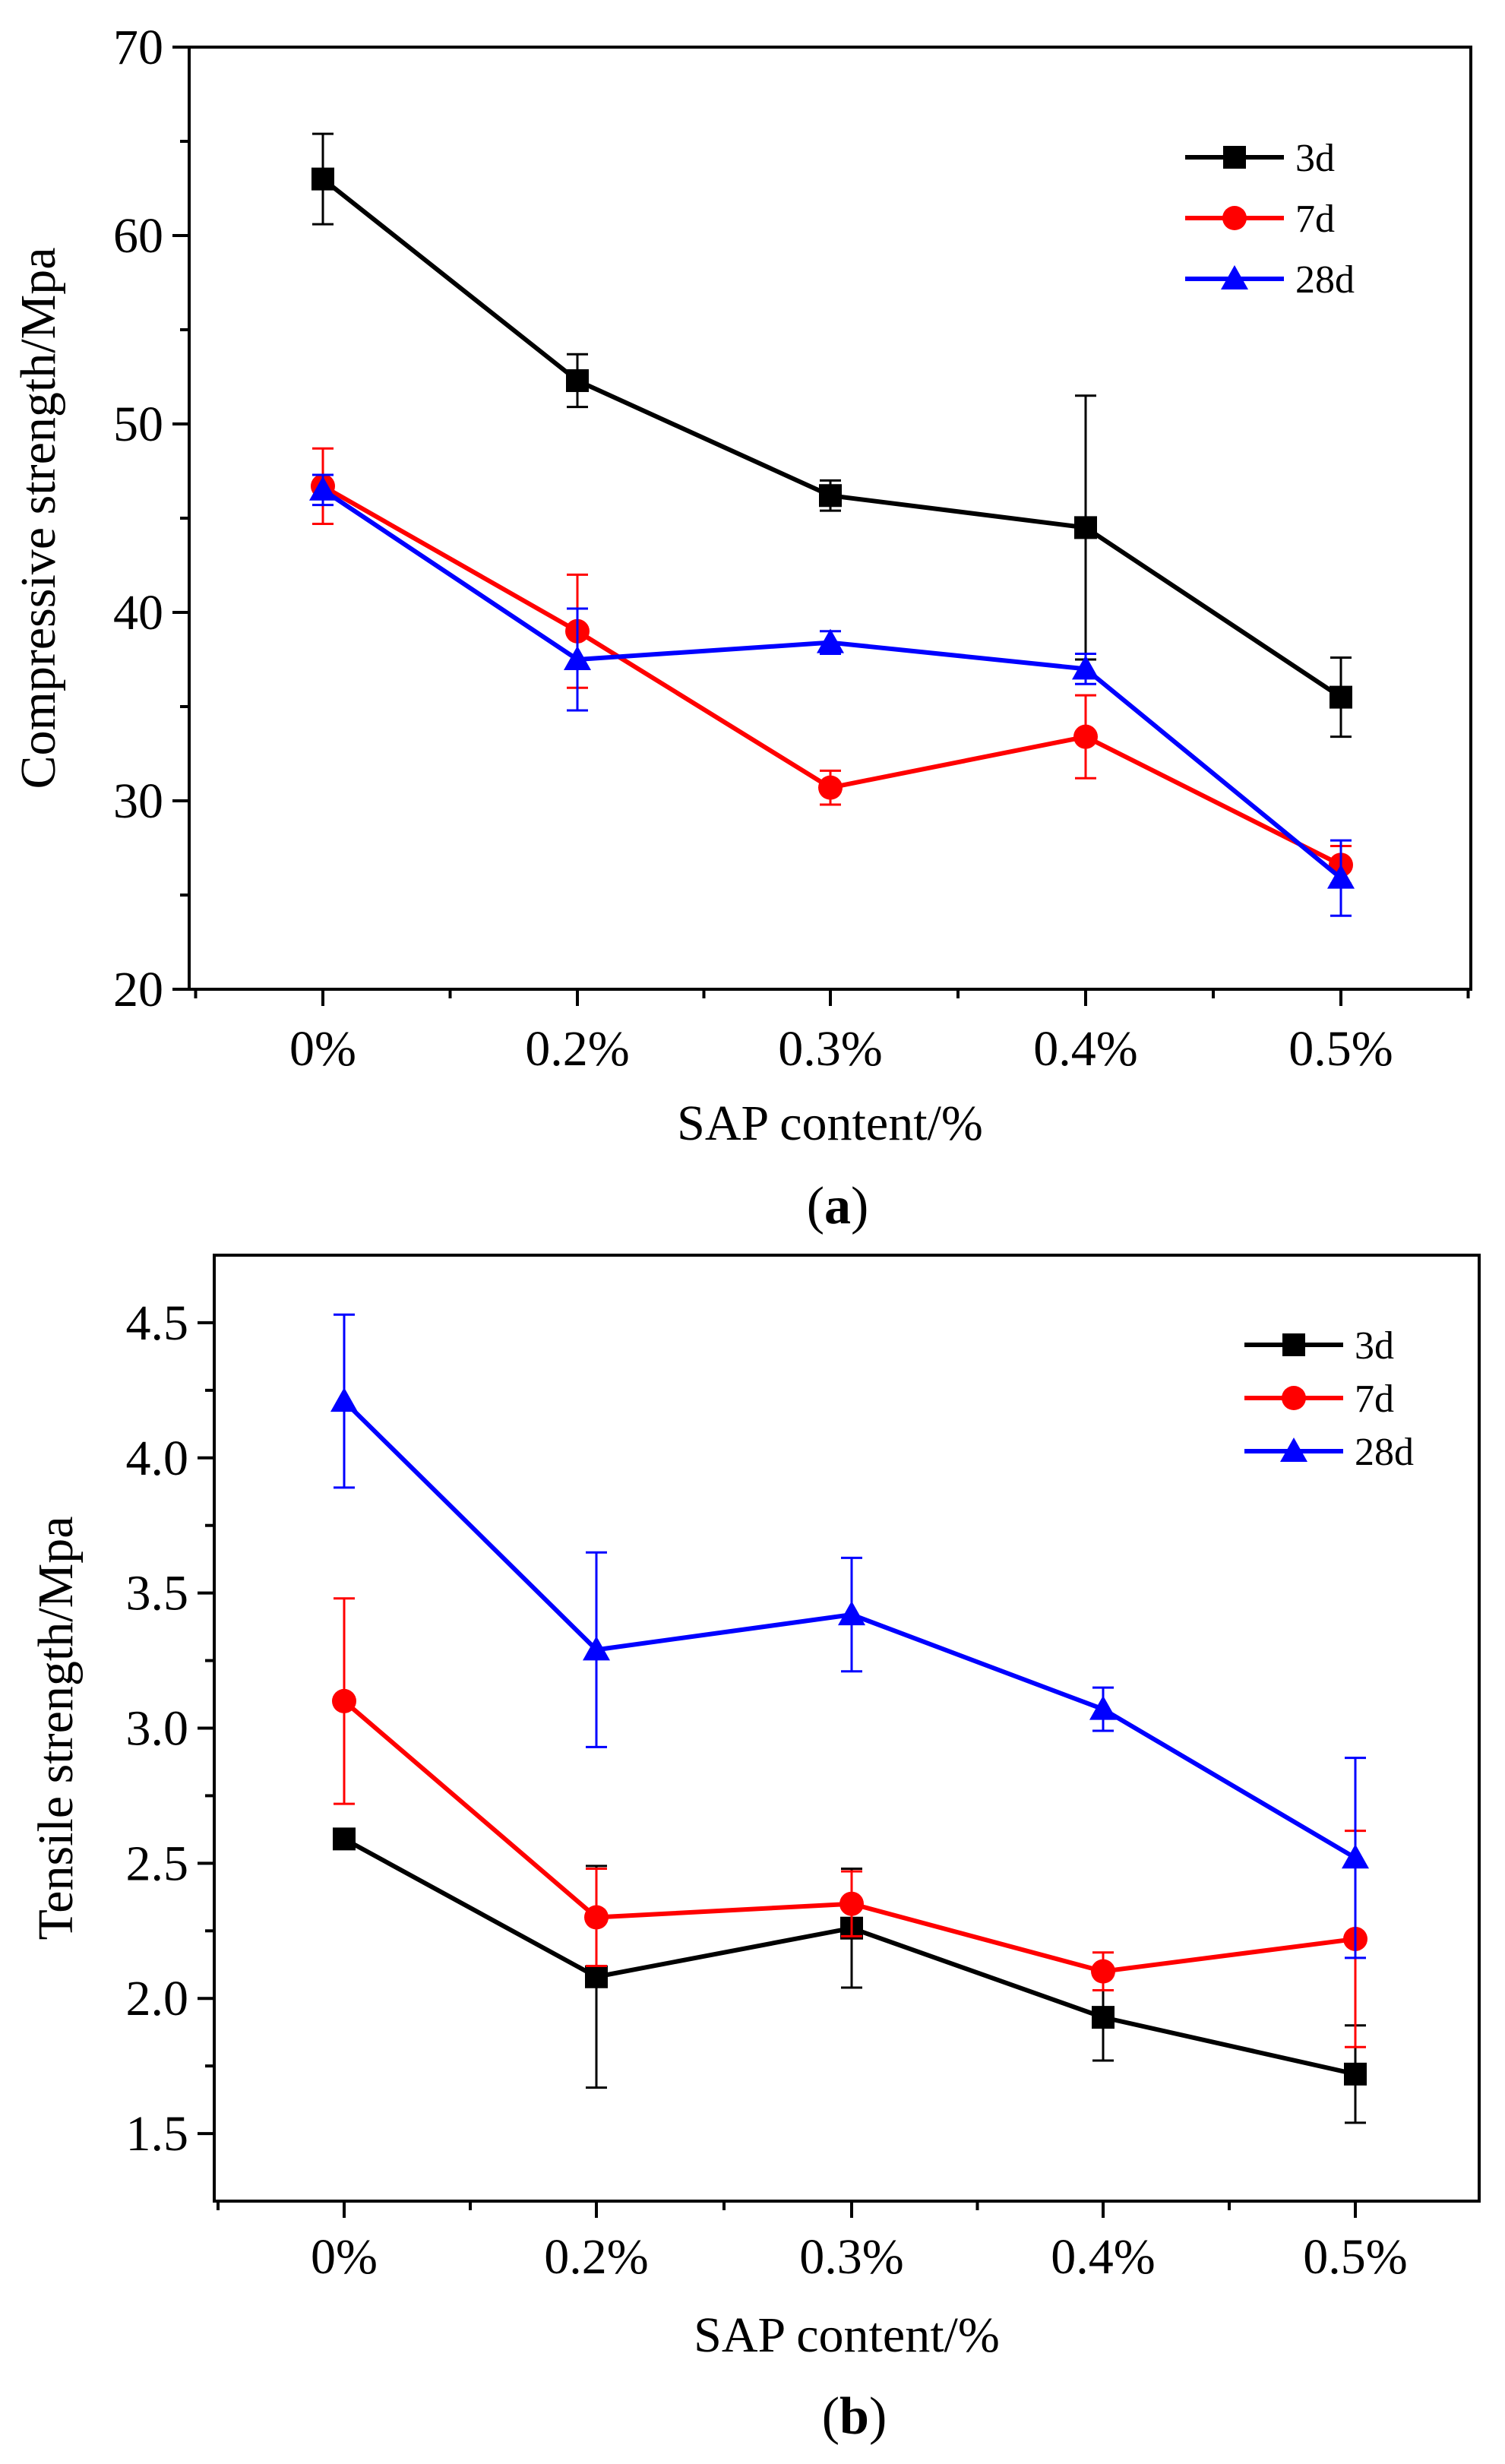 The width and height of the screenshot is (1505, 2464). Describe the element at coordinates (56, 1728) in the screenshot. I see `y-axis-title: Tensile strength/Mpa` at that location.